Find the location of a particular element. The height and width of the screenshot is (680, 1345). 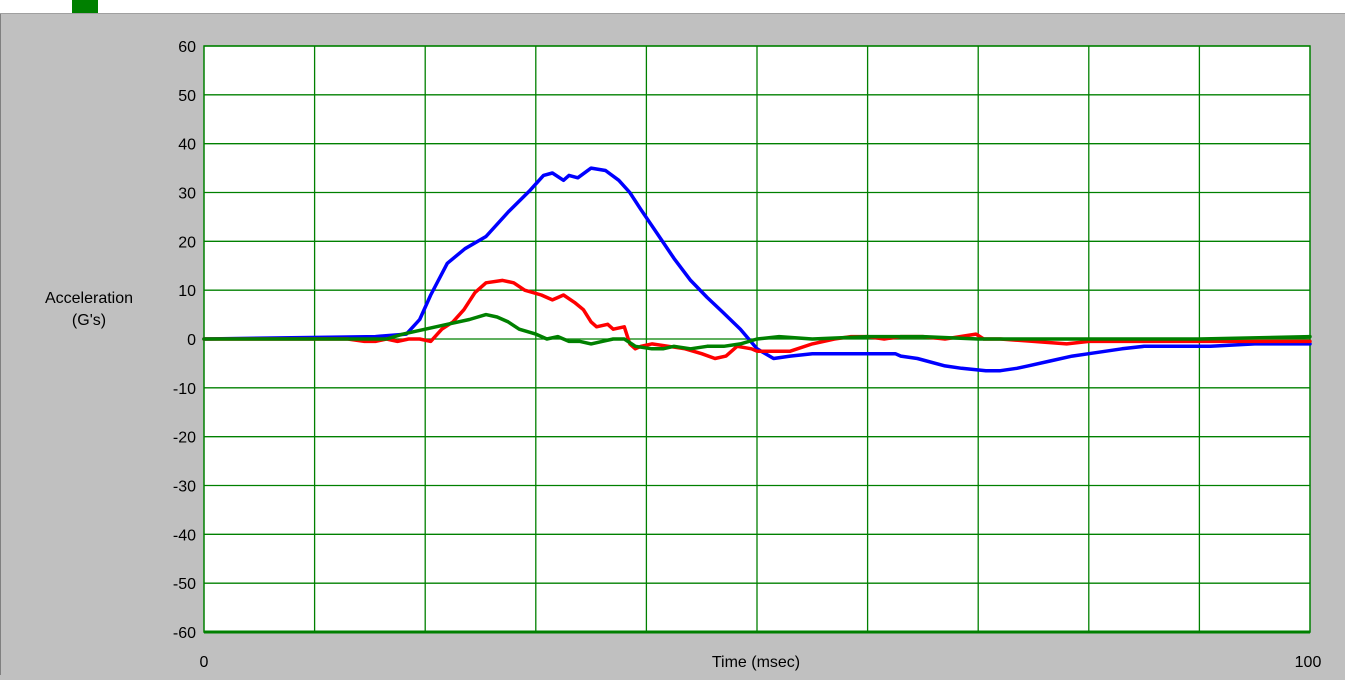

status-indicator is located at coordinates (85, 6).